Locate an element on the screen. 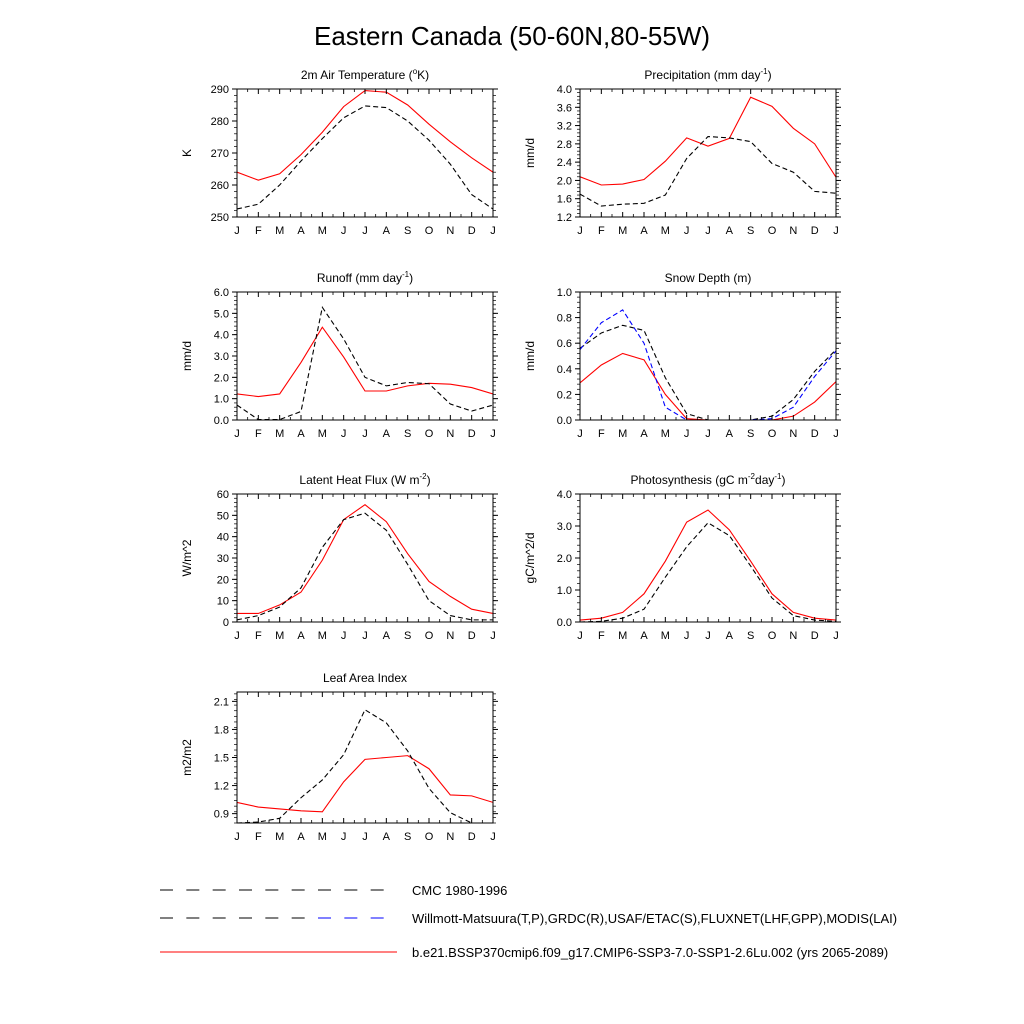  y-tick-label: 3.2 is located at coordinates (564, 127).